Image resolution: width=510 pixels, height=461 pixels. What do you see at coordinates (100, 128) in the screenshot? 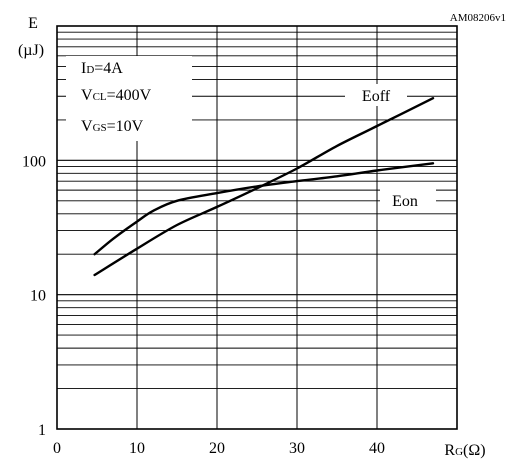
I see `condition-subscript: GS` at bounding box center [100, 128].